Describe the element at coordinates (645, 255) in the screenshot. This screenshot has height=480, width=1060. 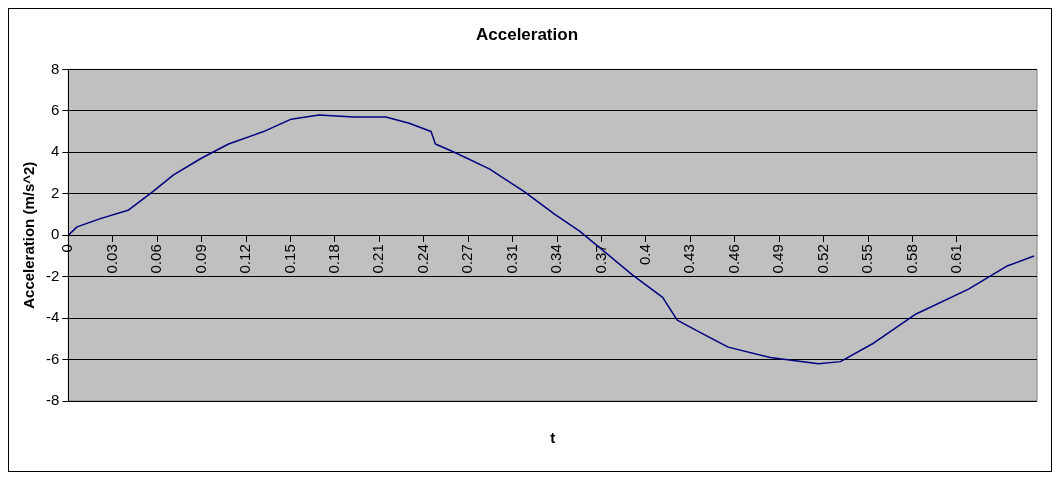
I see `x-tick-label: 0.4` at that location.